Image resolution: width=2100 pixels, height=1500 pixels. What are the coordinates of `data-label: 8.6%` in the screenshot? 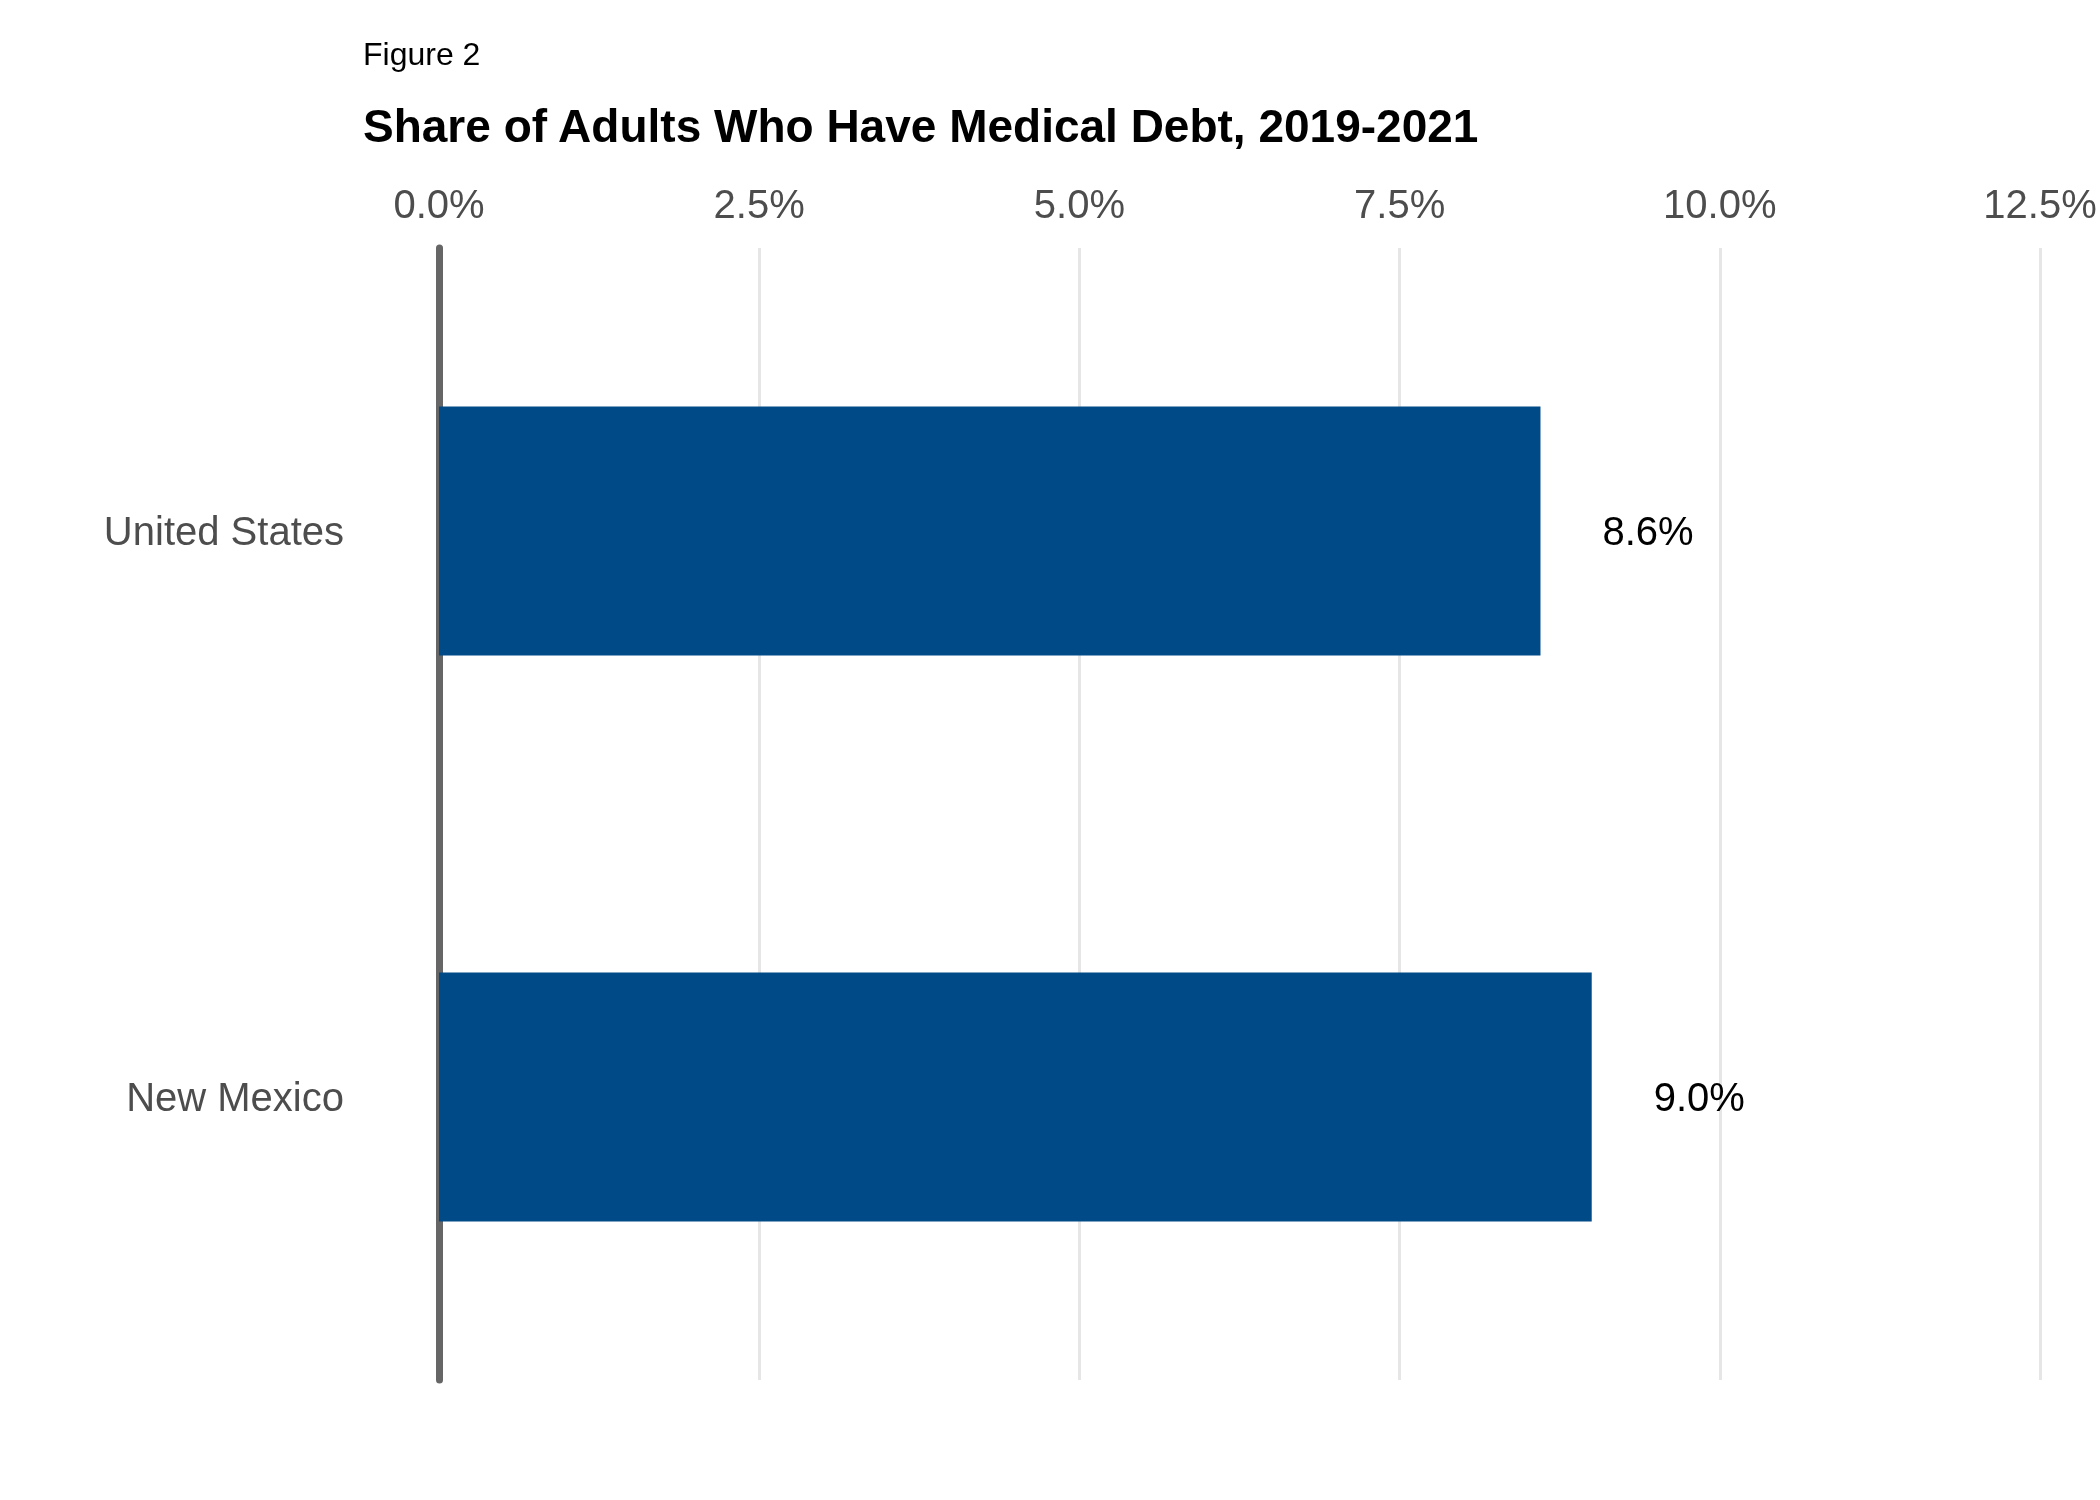 It's located at (1648, 531).